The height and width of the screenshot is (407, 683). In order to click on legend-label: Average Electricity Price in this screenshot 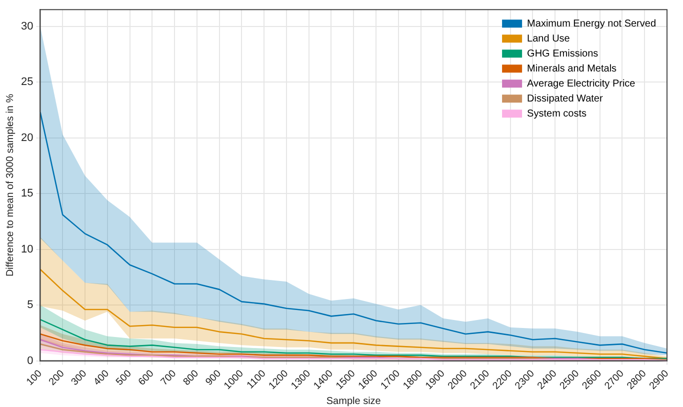, I will do `click(581, 84)`.